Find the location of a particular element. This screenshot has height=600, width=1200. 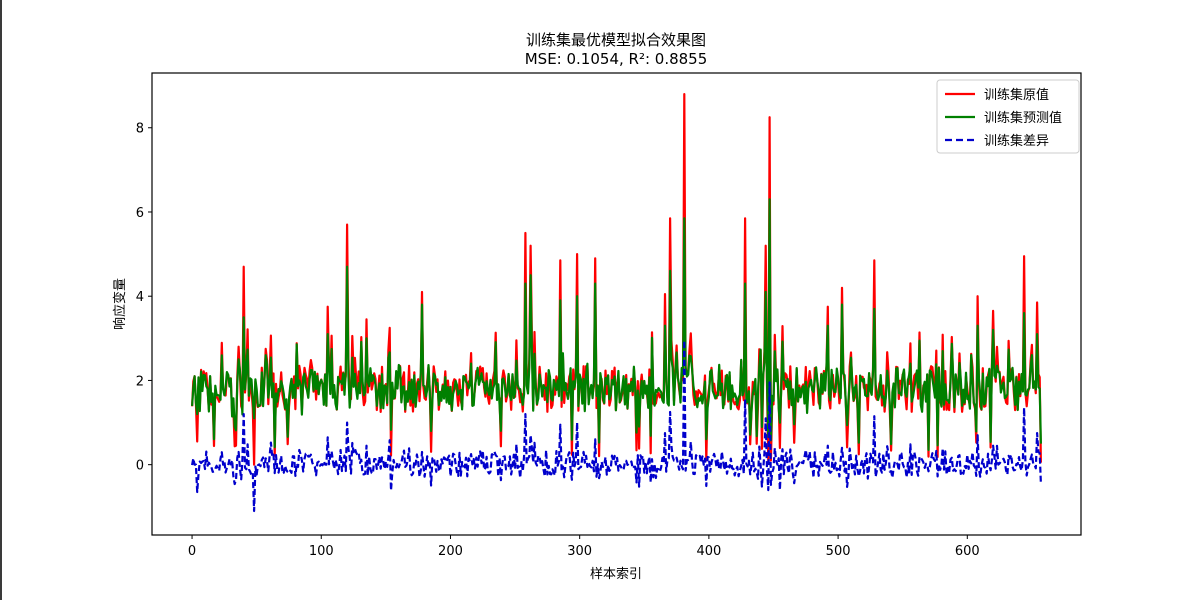

chart-title: 训练集最优模型拟合效果图 is located at coordinates (616, 40).